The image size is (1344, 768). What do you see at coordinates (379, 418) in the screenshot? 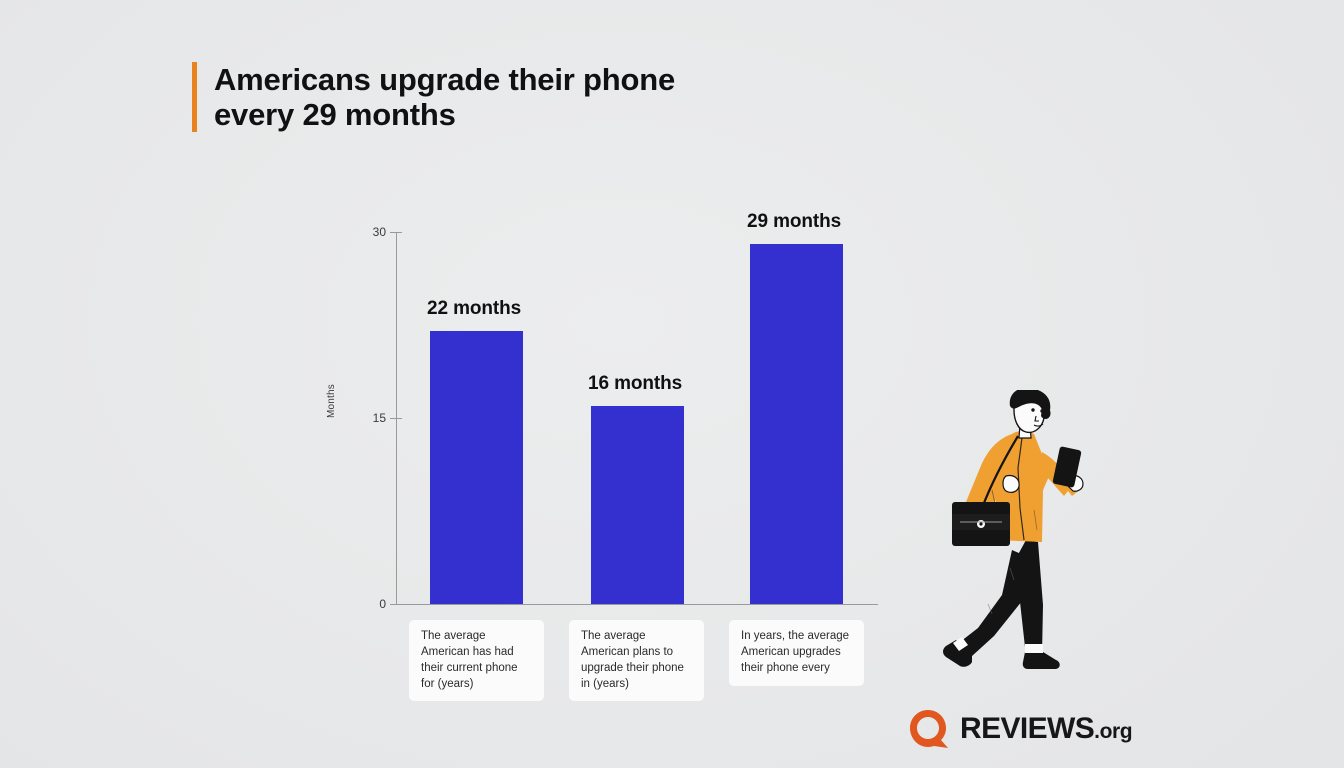
I see `y-tick-label-15: 15` at bounding box center [379, 418].